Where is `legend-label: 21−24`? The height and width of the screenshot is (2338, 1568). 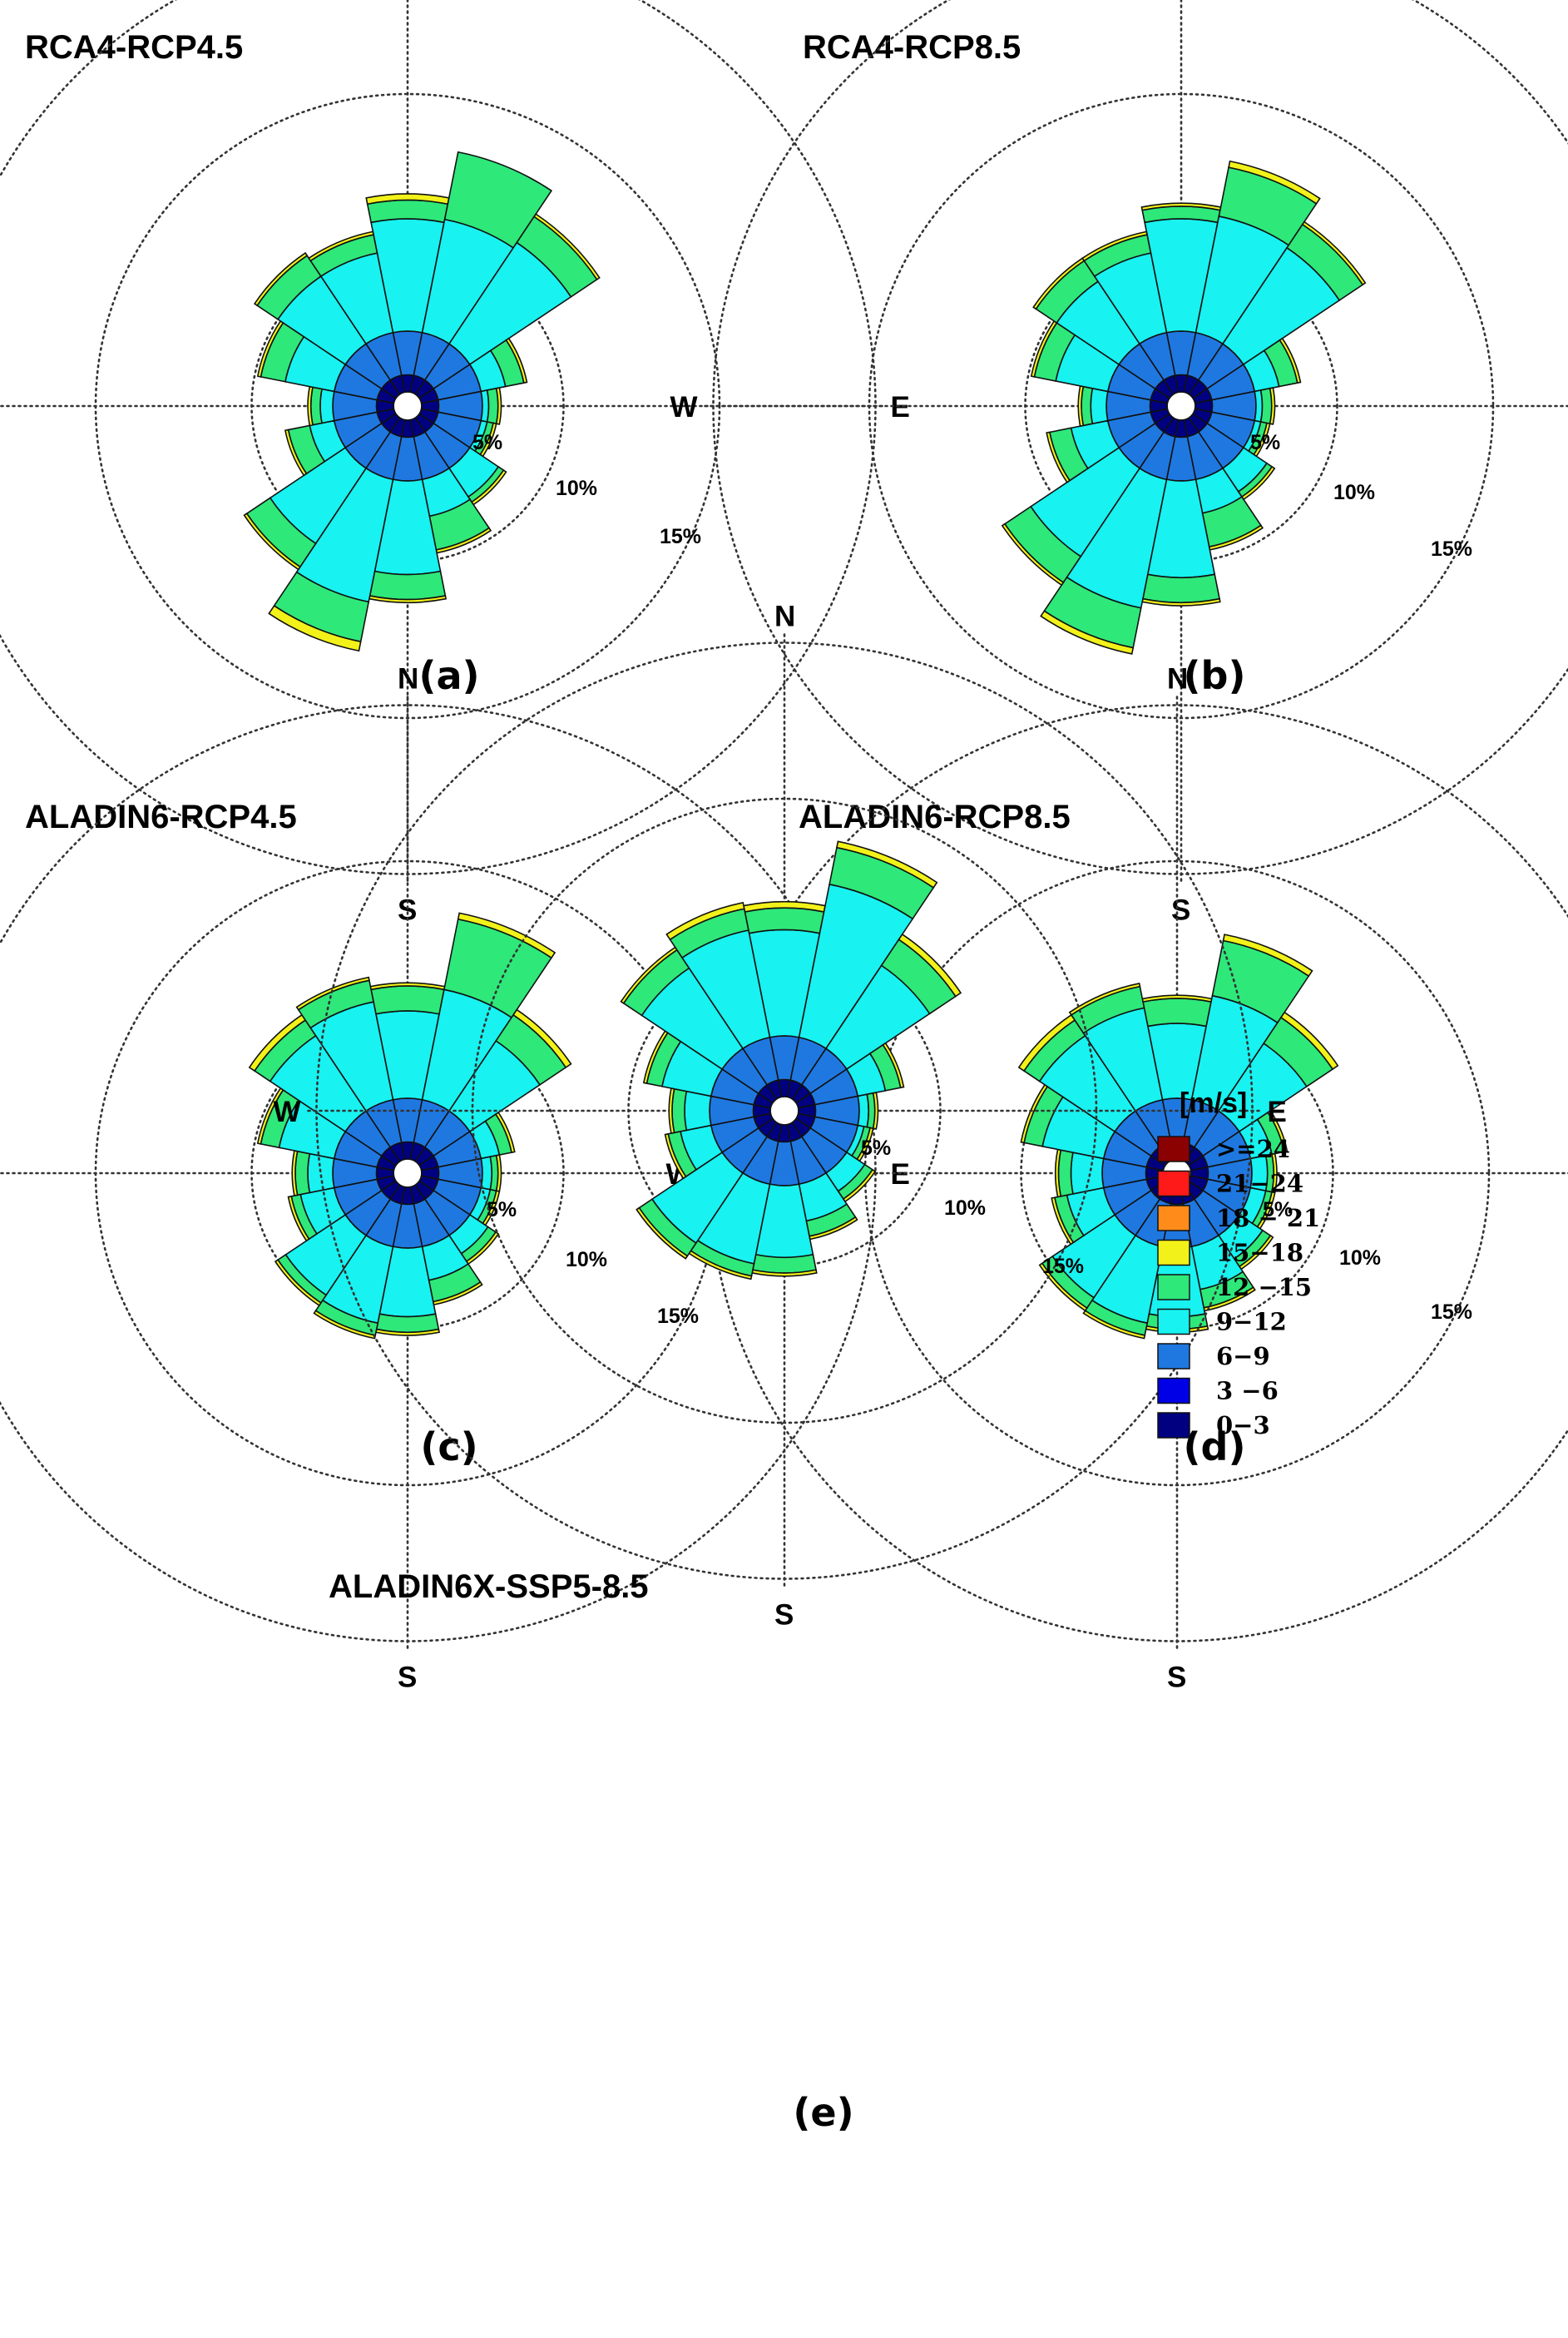
legend-label: 21−24 is located at coordinates (1259, 1184).